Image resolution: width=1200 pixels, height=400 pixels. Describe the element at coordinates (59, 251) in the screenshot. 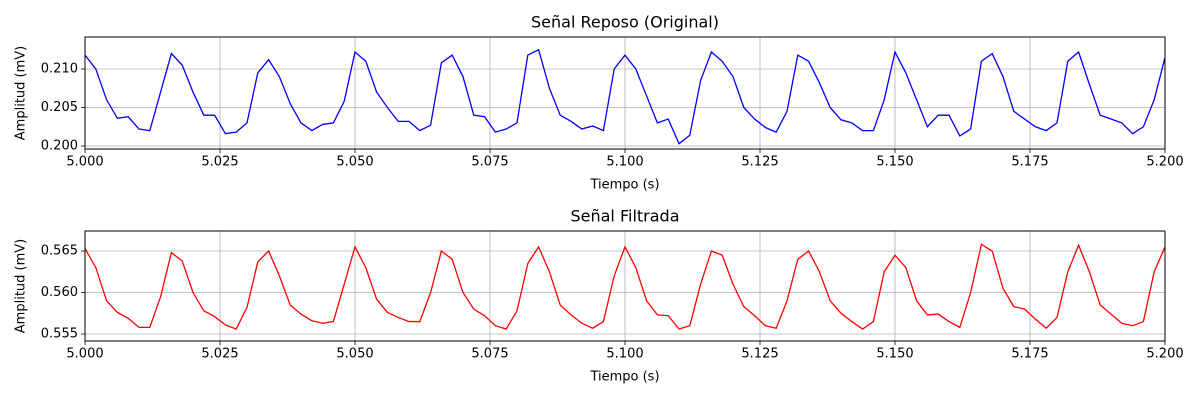

I see `y-tick-label: 0.565` at that location.